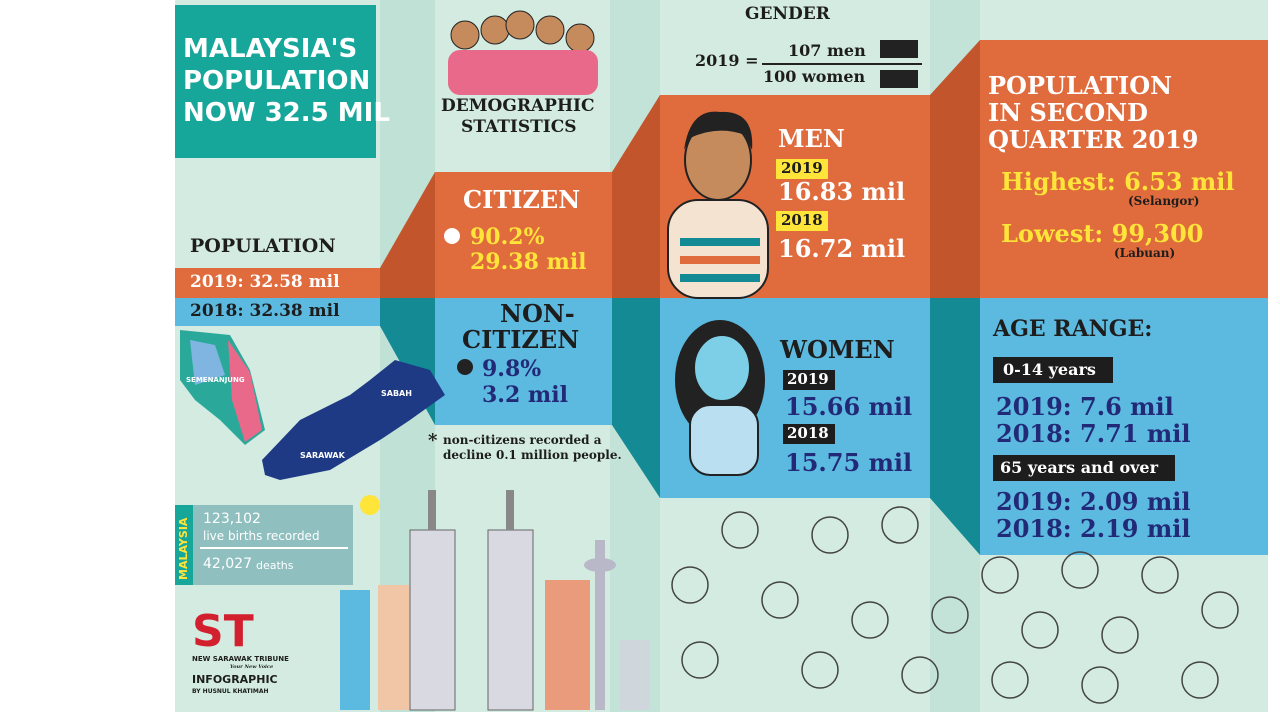 The height and width of the screenshot is (720, 1280). I want to click on logo-slogan: Your New Voice, so click(252, 667).